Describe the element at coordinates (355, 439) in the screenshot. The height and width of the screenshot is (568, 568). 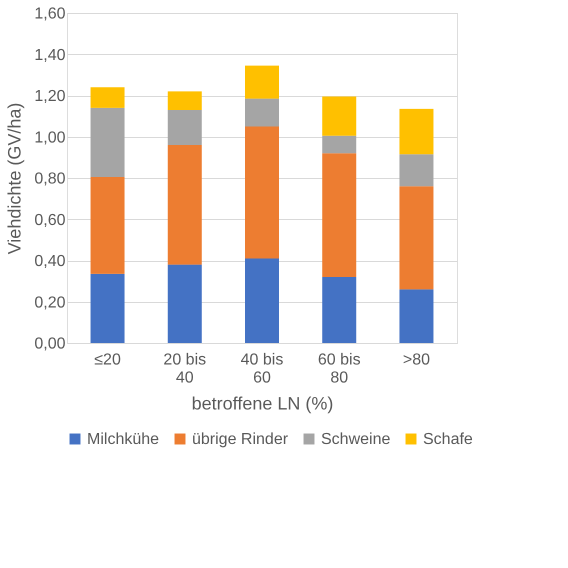
I see `legend-label: Schweine` at that location.